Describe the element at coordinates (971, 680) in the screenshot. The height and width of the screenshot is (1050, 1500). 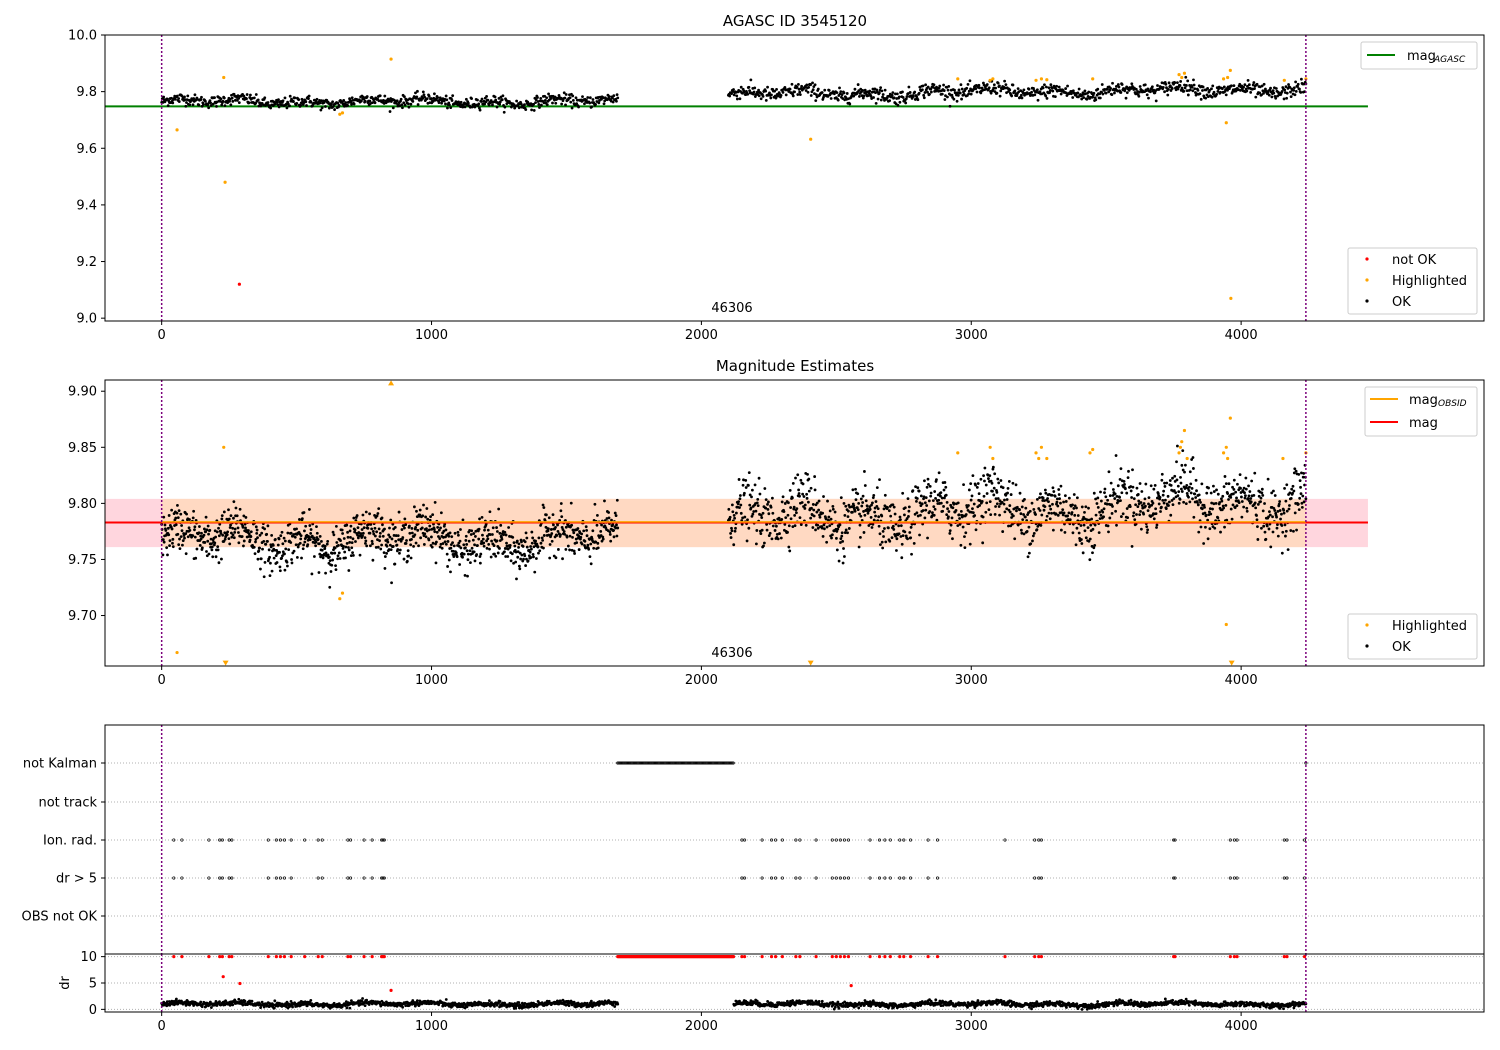
I see `x-tick-label: 3000` at that location.